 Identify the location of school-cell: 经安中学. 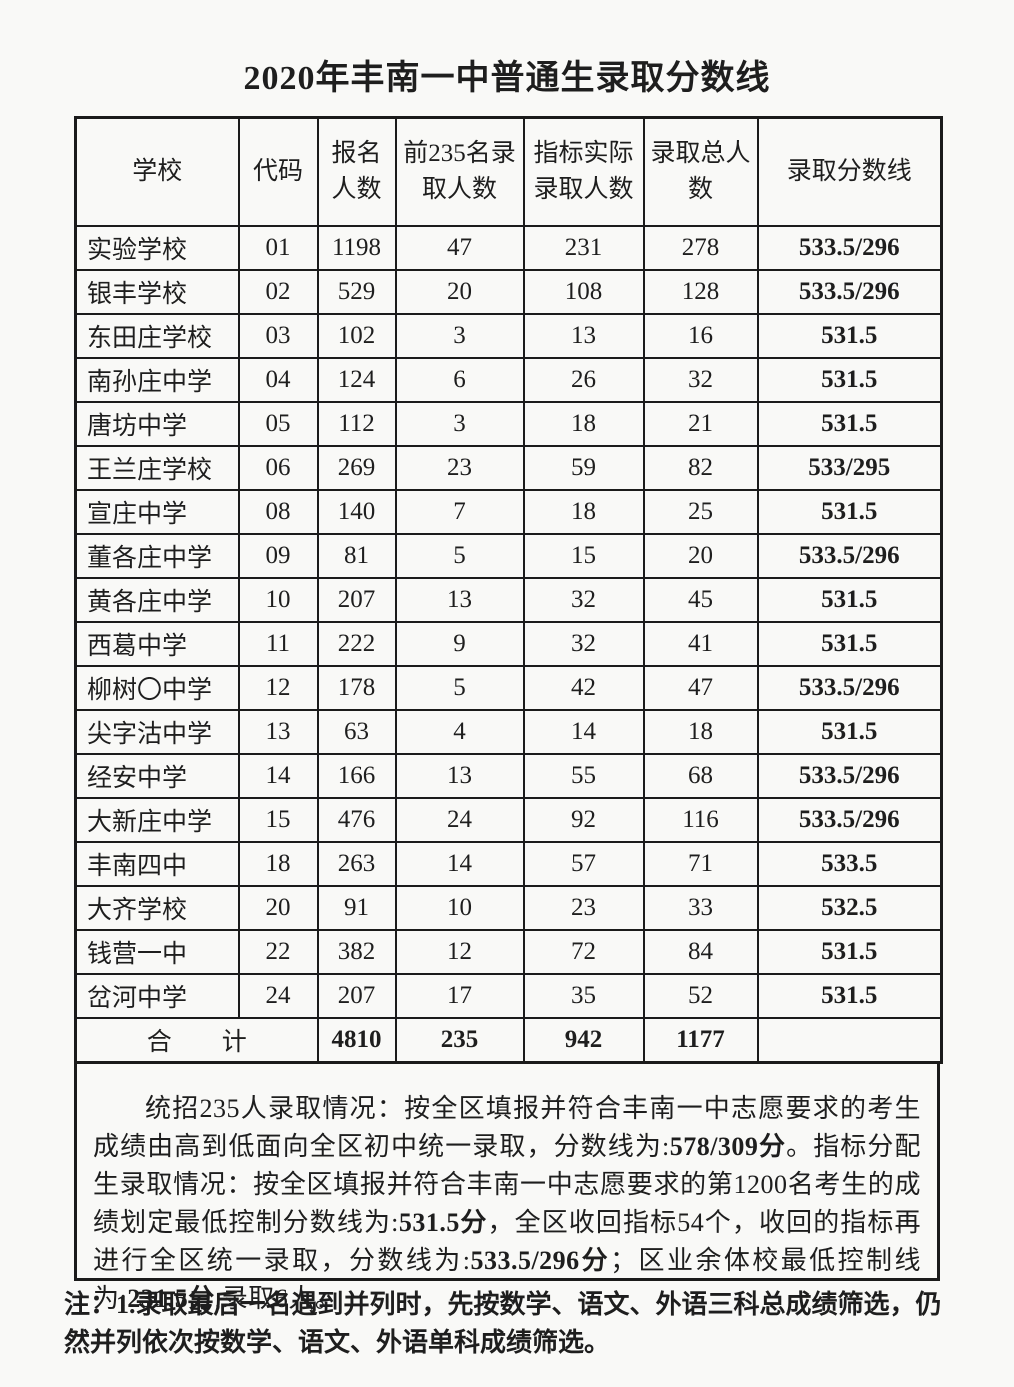
(157, 775).